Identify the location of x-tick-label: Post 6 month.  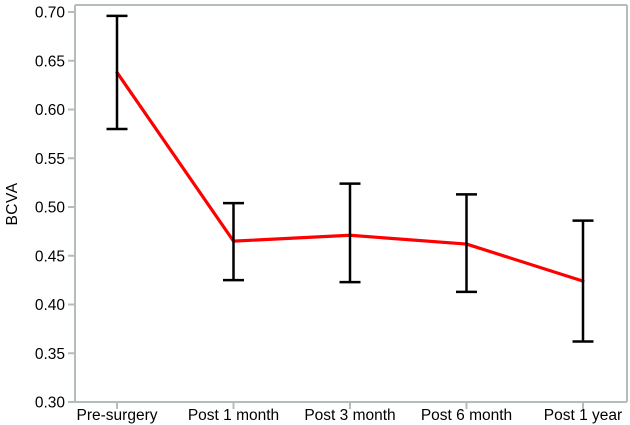
(466, 415).